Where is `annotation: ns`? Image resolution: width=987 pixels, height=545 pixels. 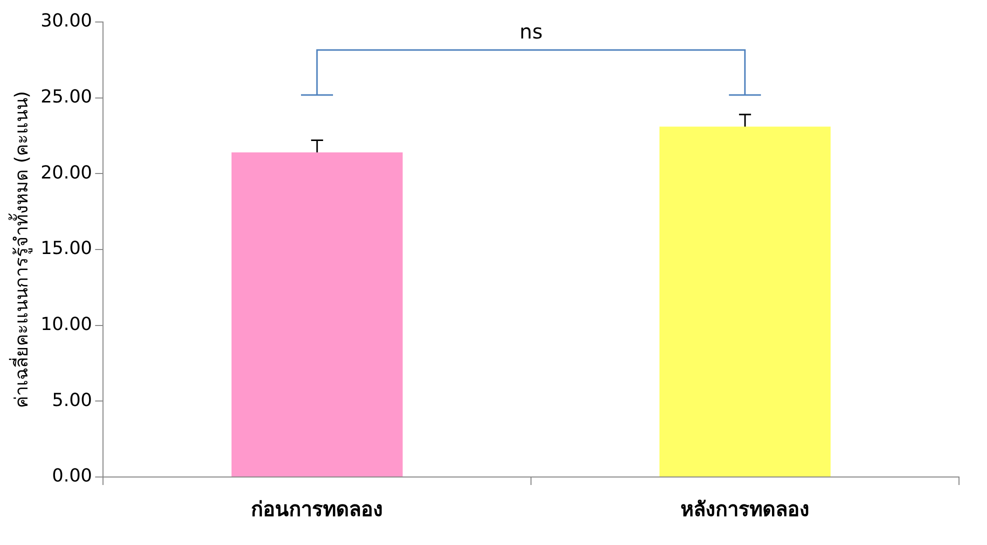 annotation: ns is located at coordinates (531, 32).